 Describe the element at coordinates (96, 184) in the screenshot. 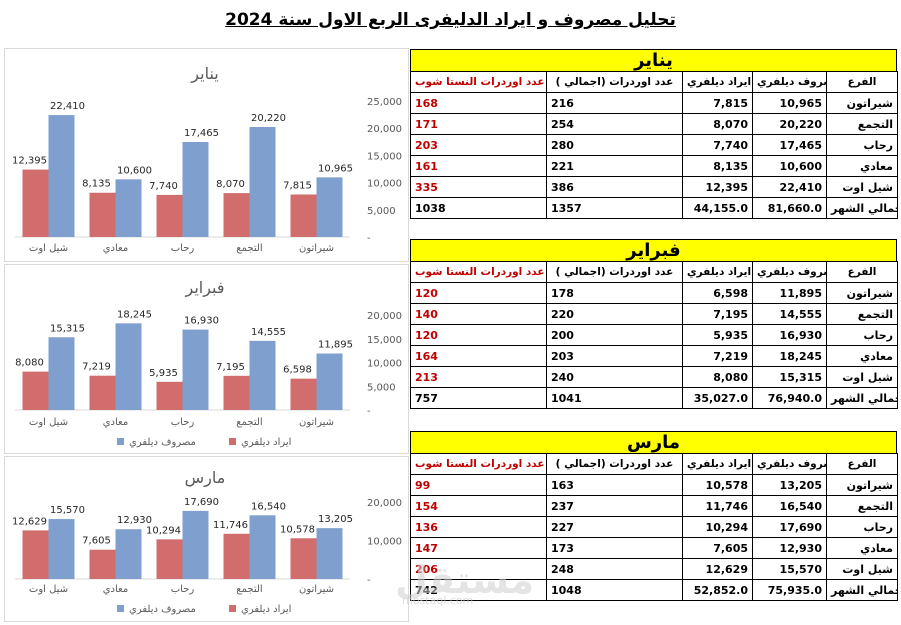

I see `revenue-data-label: 8,135` at that location.